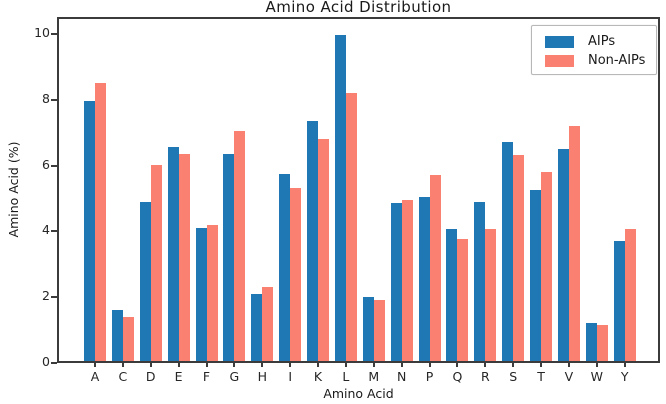  I want to click on bar-group-M, so click(374, 328).